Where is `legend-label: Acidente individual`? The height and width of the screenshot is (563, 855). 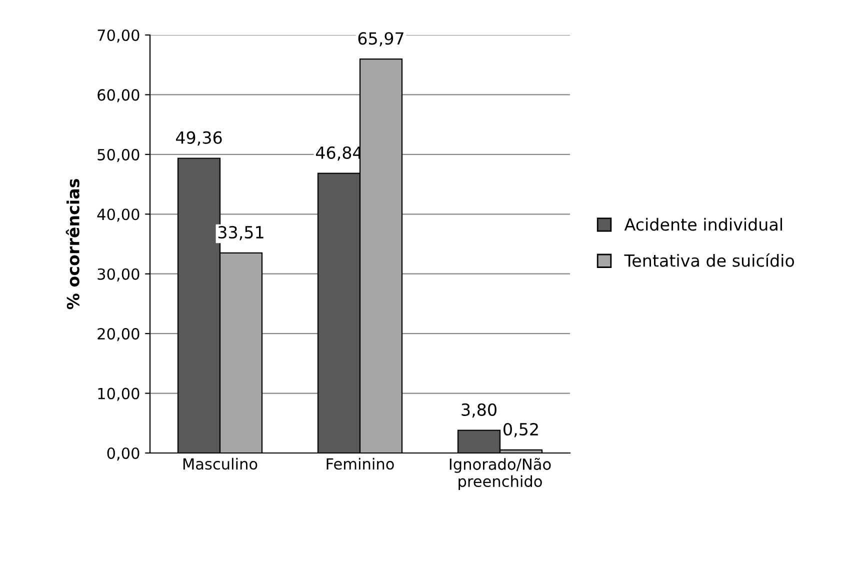
legend-label: Acidente individual is located at coordinates (703, 224).